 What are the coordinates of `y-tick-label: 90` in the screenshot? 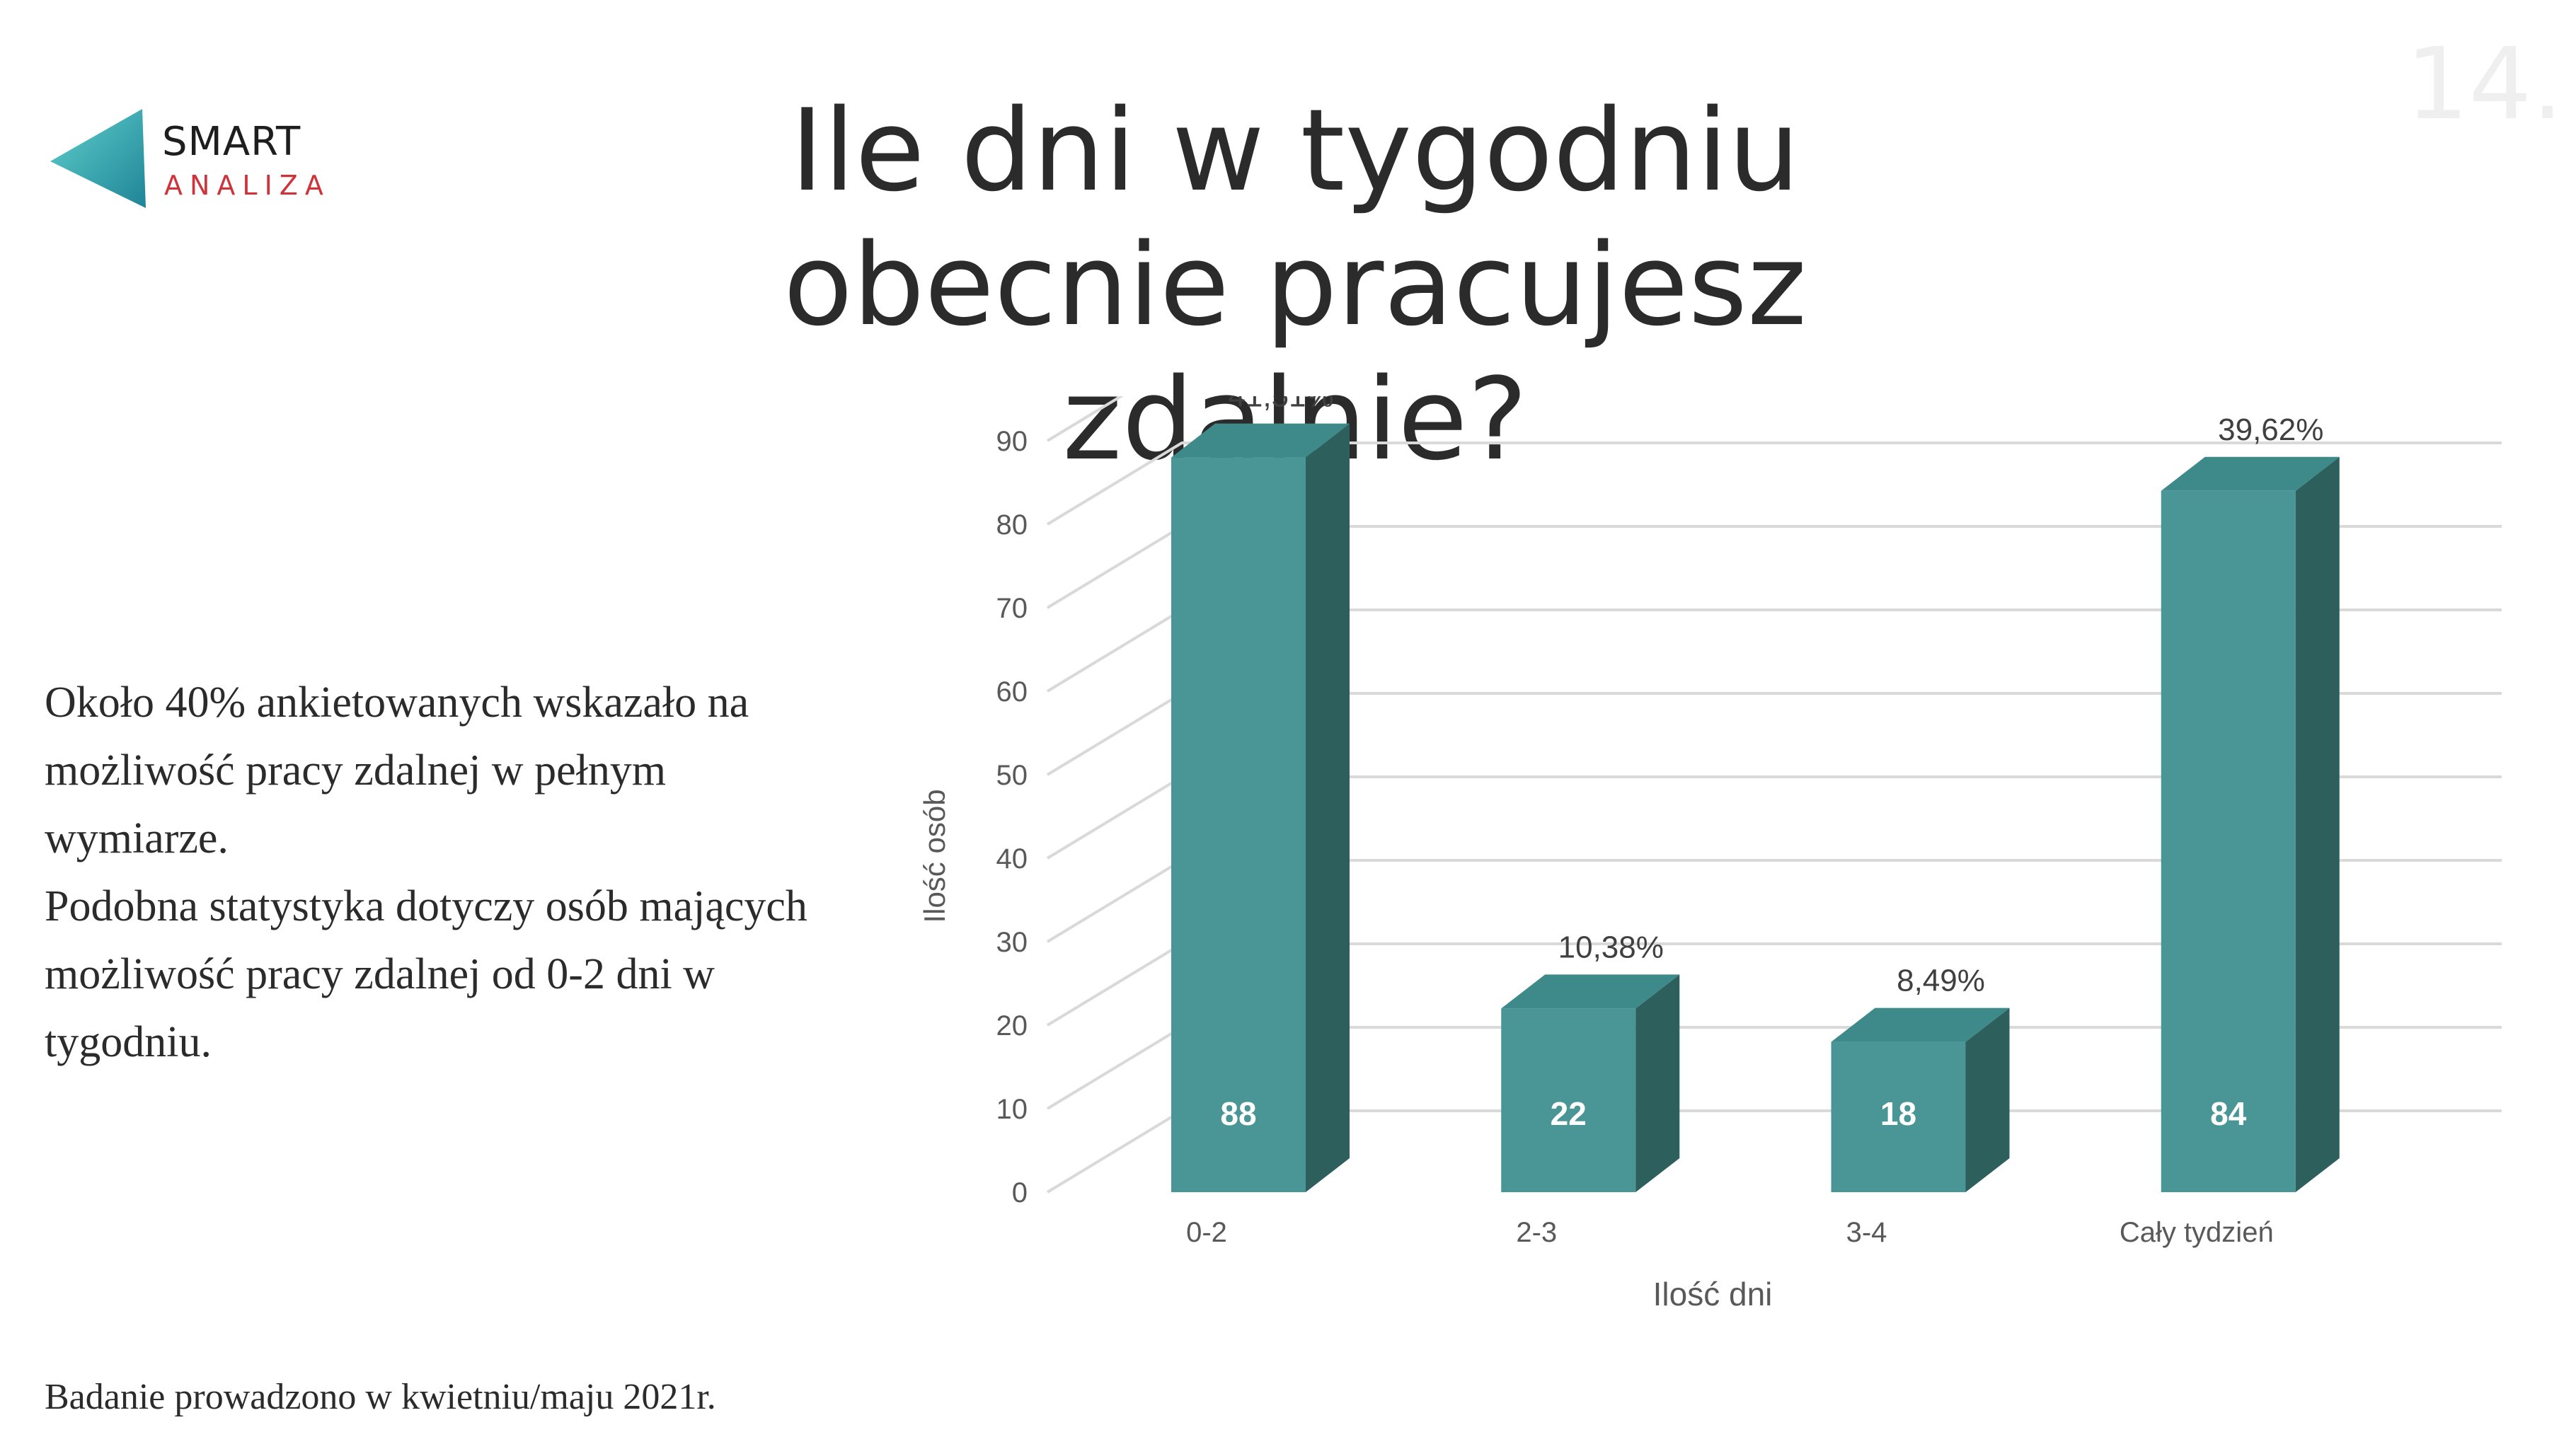 It's located at (1012, 441).